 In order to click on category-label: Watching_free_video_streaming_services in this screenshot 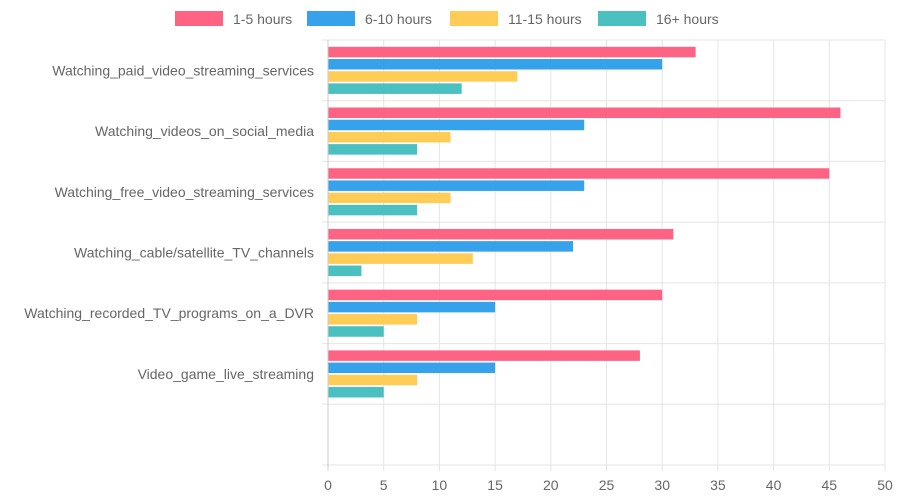, I will do `click(184, 192)`.